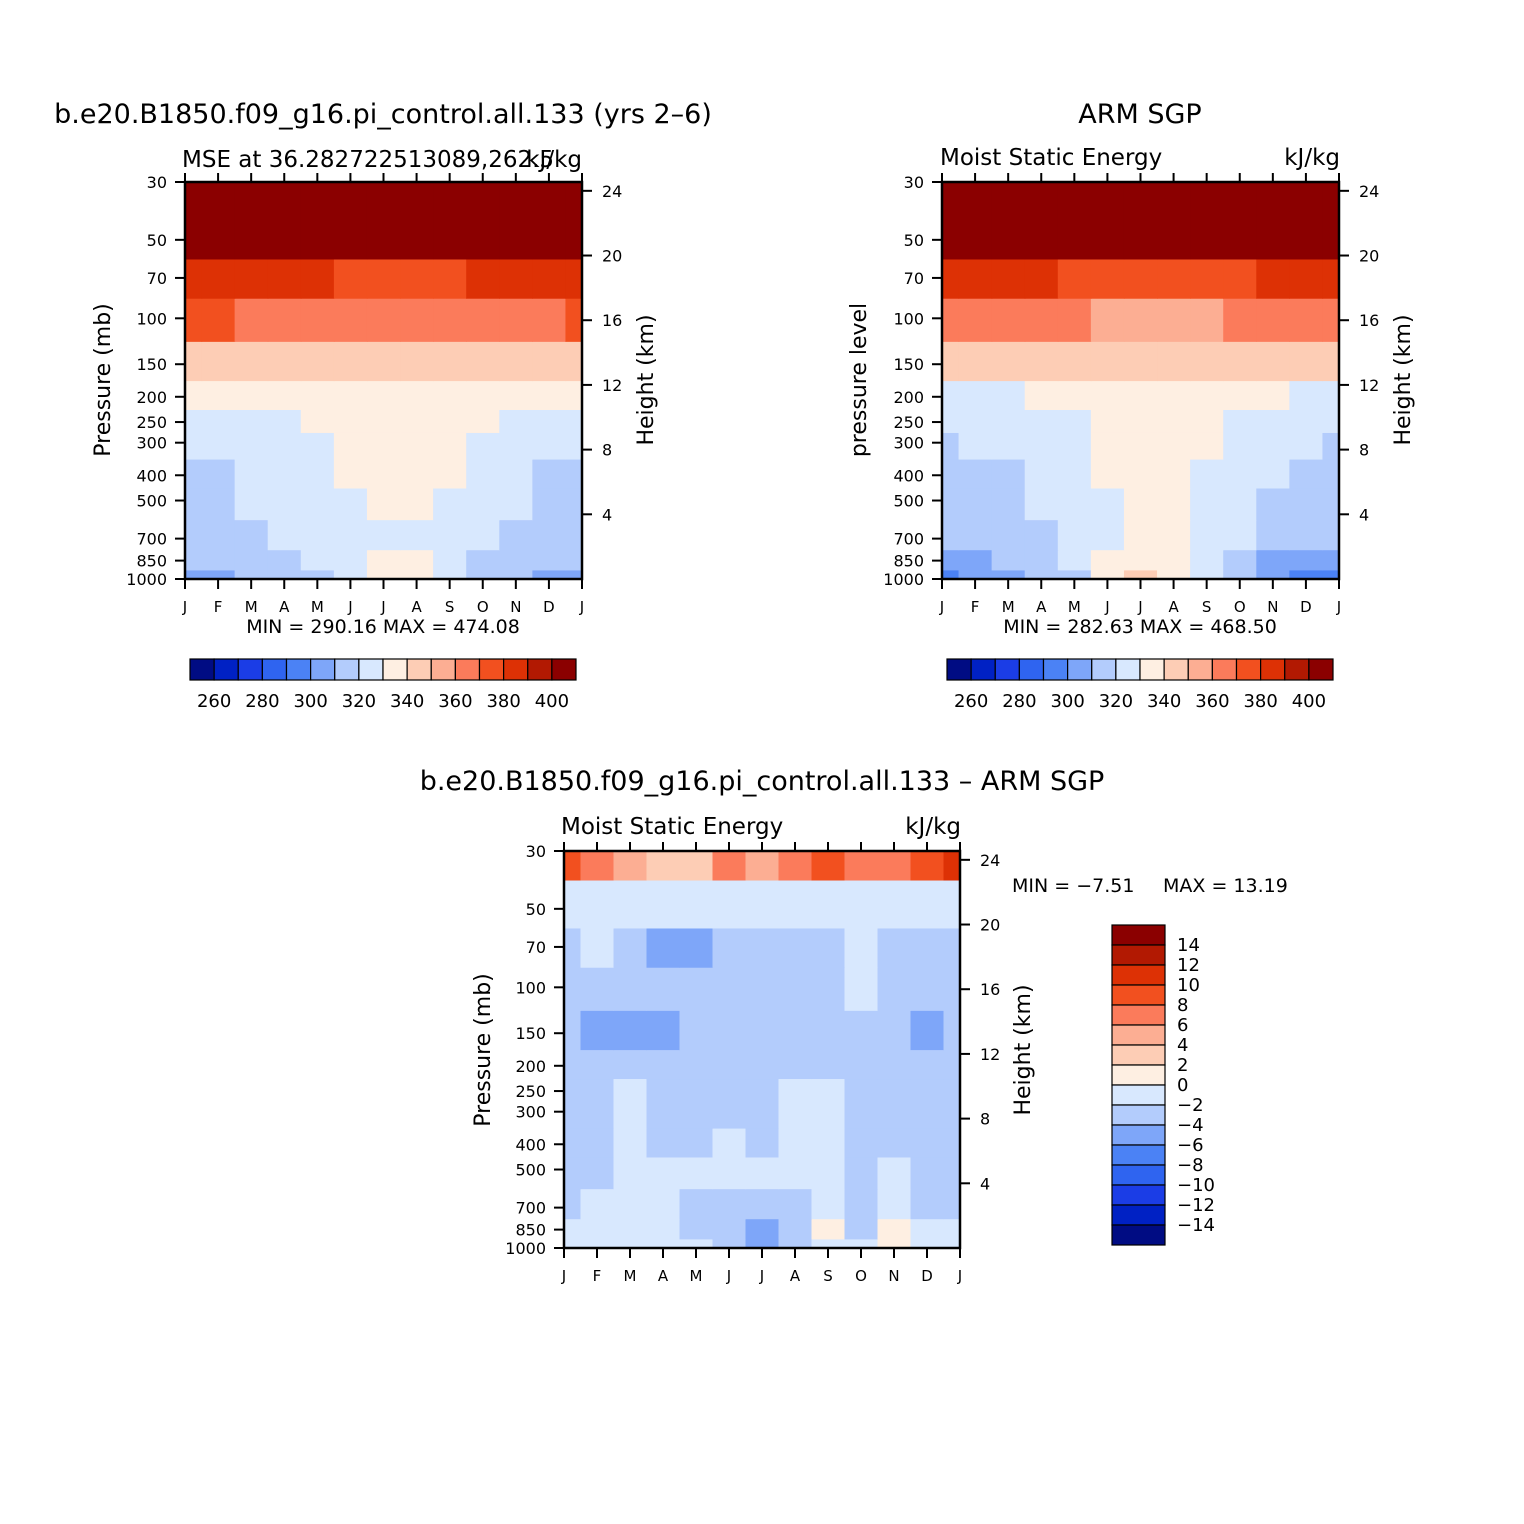 Image resolution: width=1524 pixels, height=1524 pixels. Describe the element at coordinates (990, 860) in the screenshot. I see `y2-tick-label: 24` at that location.